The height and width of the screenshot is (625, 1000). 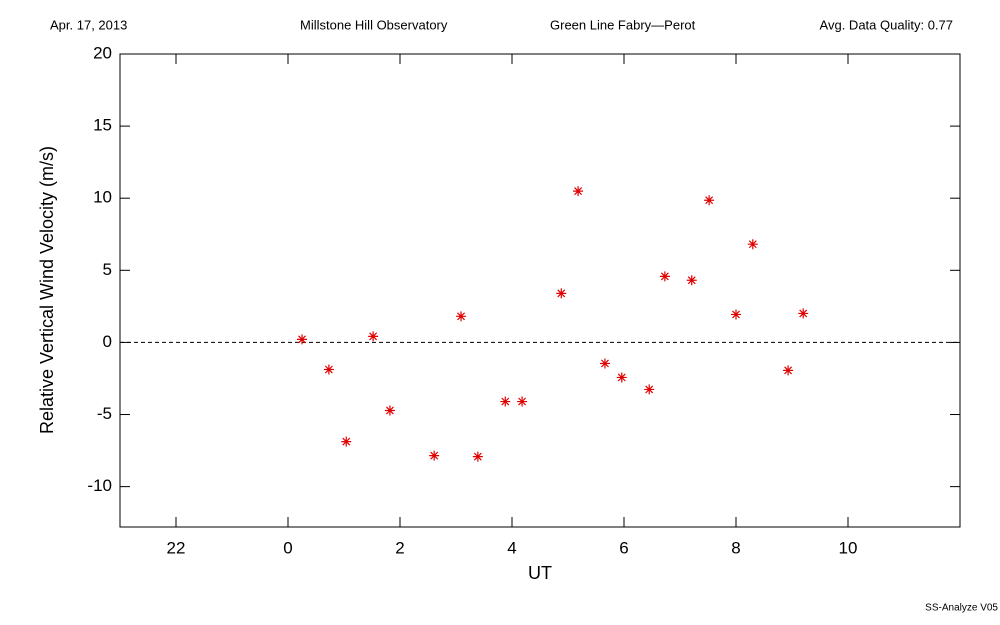 What do you see at coordinates (623, 24) in the screenshot?
I see `header-instrument: Green Line Fabry—Perot` at bounding box center [623, 24].